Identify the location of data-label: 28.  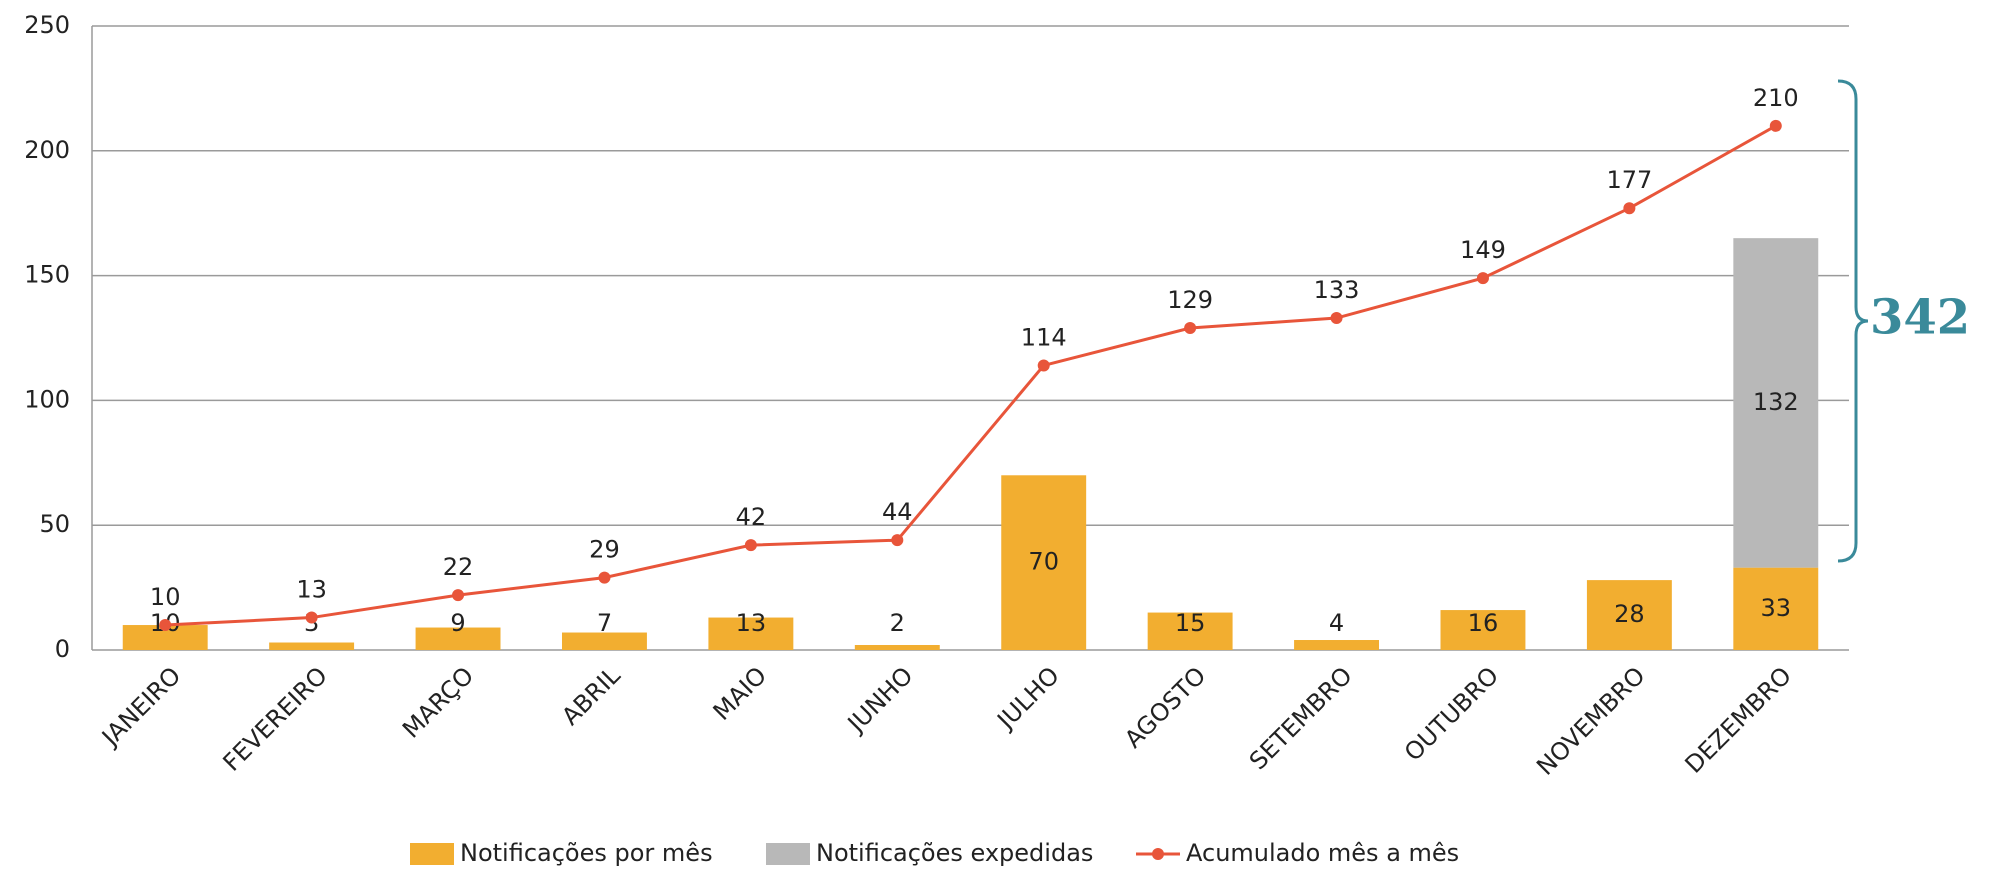
(1629, 614).